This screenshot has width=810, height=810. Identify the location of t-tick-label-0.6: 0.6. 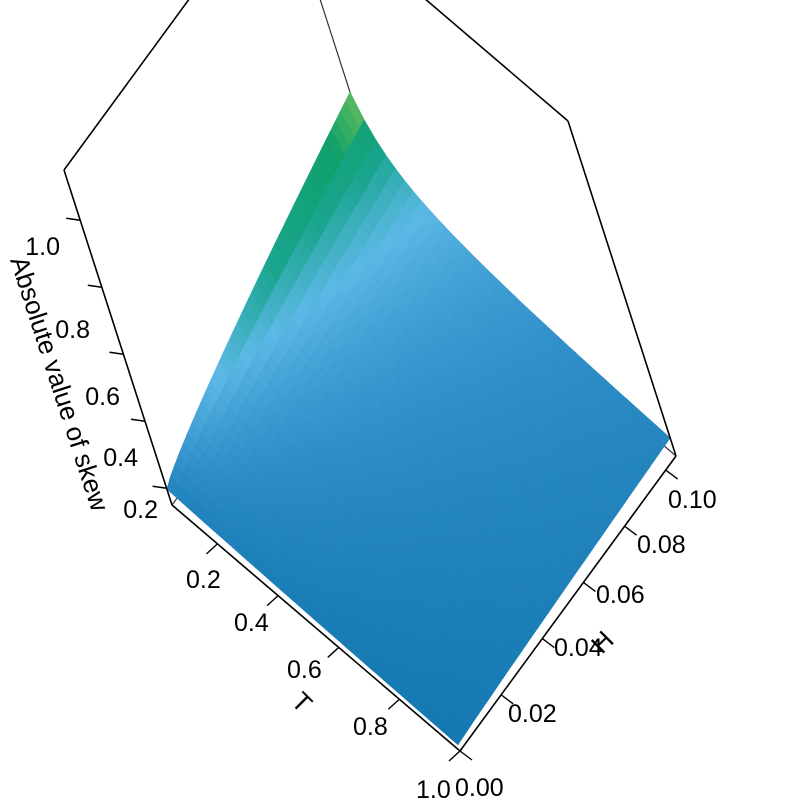
(304, 670).